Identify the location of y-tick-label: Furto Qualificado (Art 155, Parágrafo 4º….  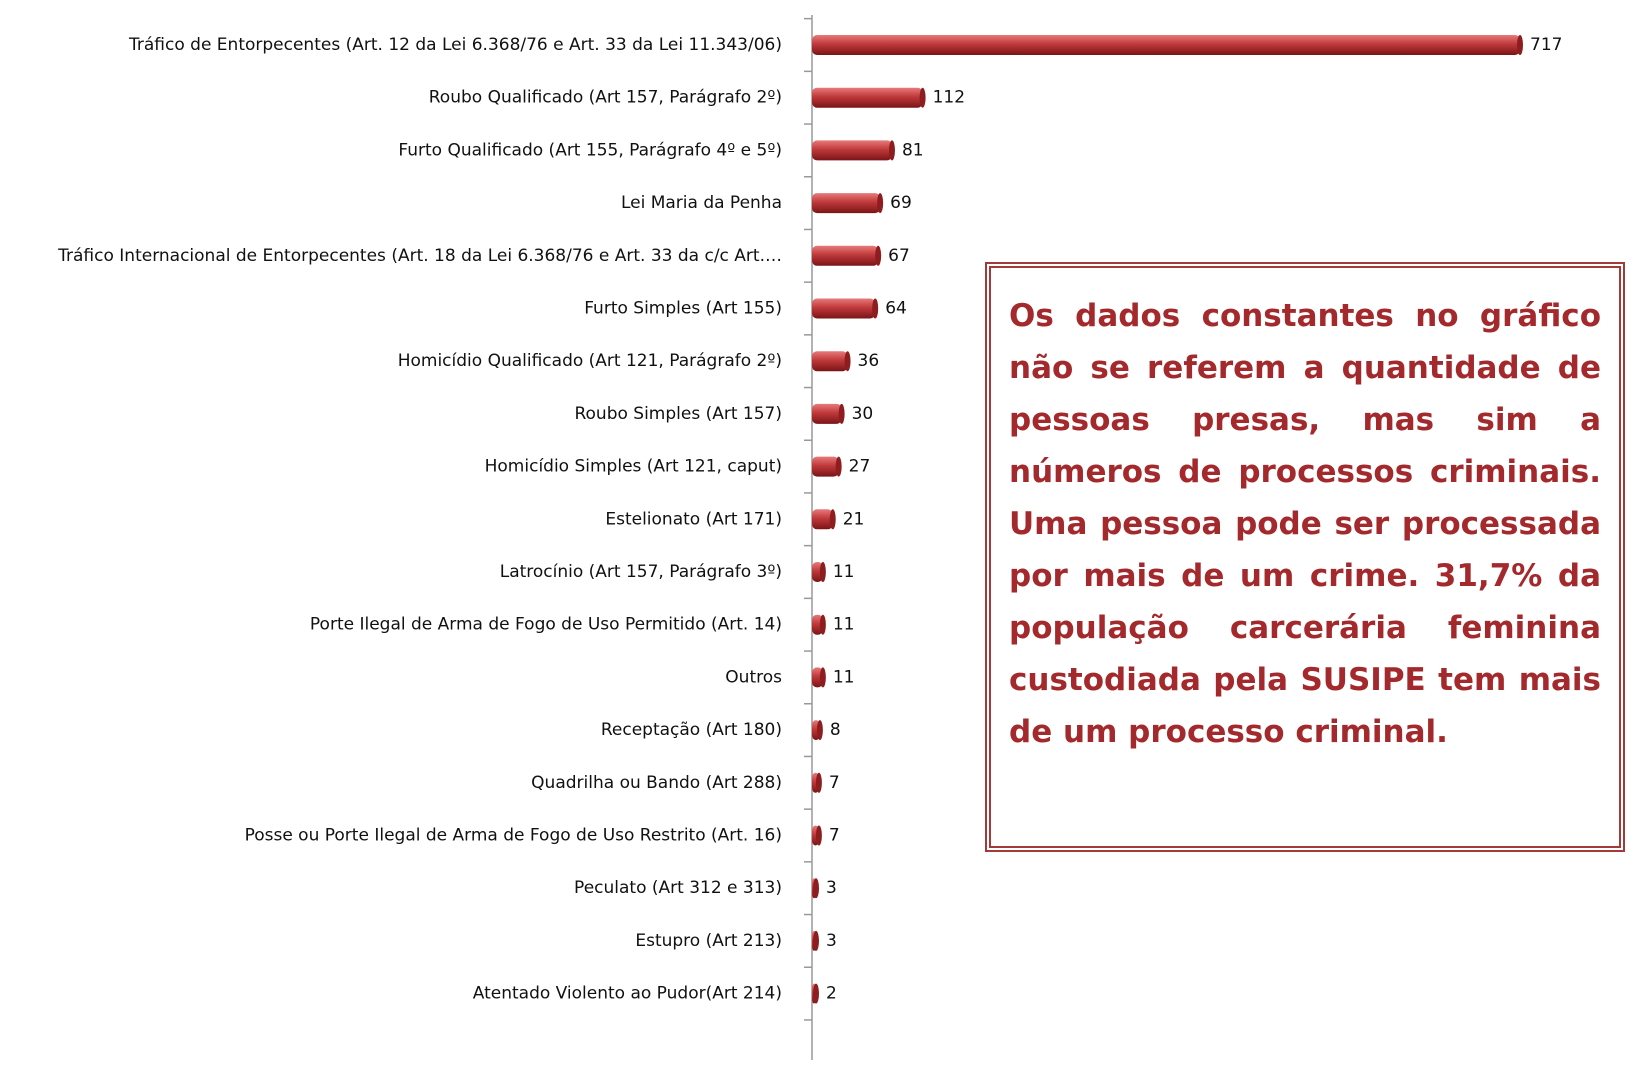
(590, 150).